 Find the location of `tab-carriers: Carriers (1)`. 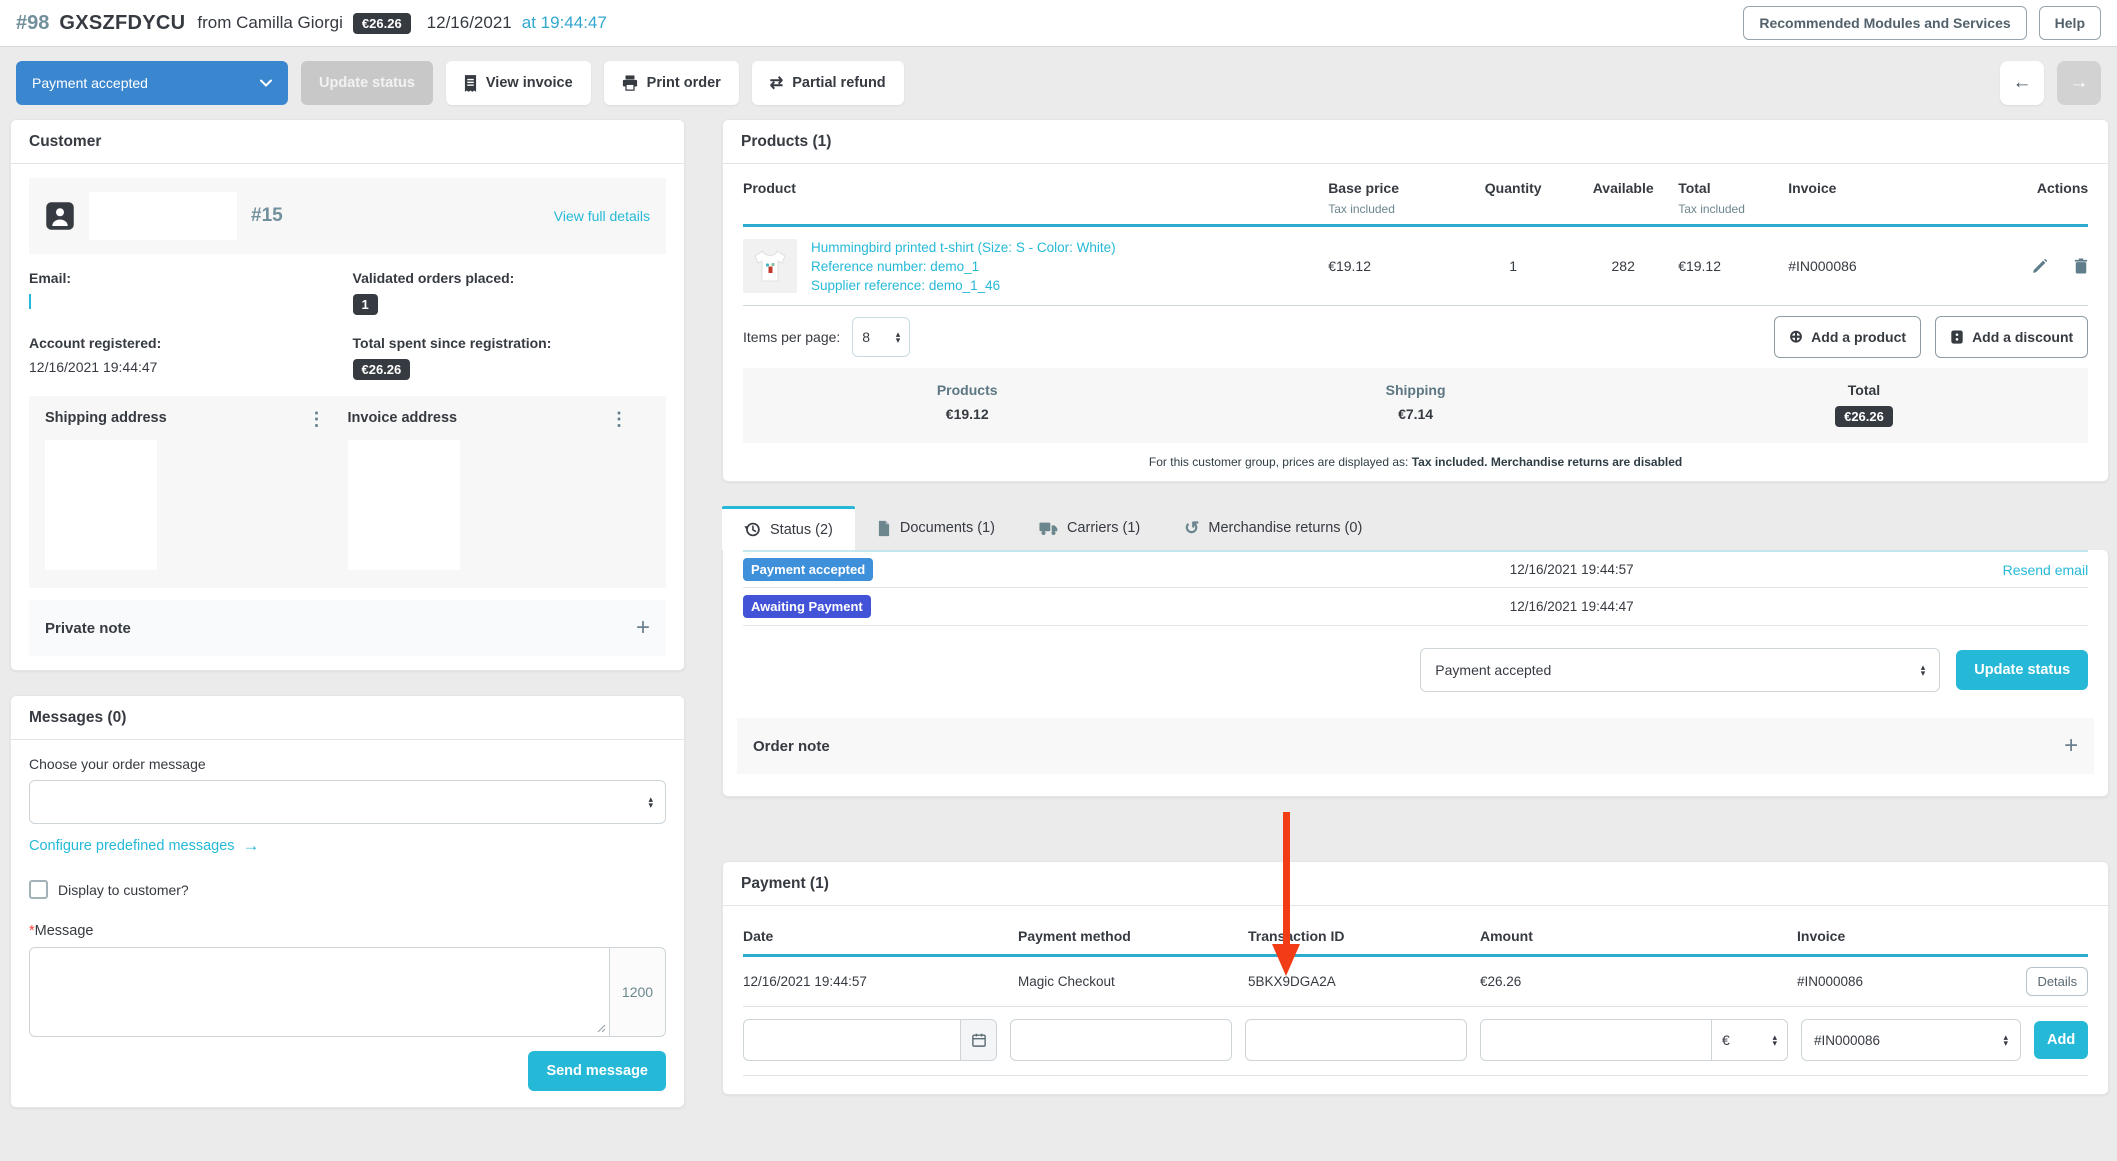

tab-carriers: Carriers (1) is located at coordinates (1089, 528).